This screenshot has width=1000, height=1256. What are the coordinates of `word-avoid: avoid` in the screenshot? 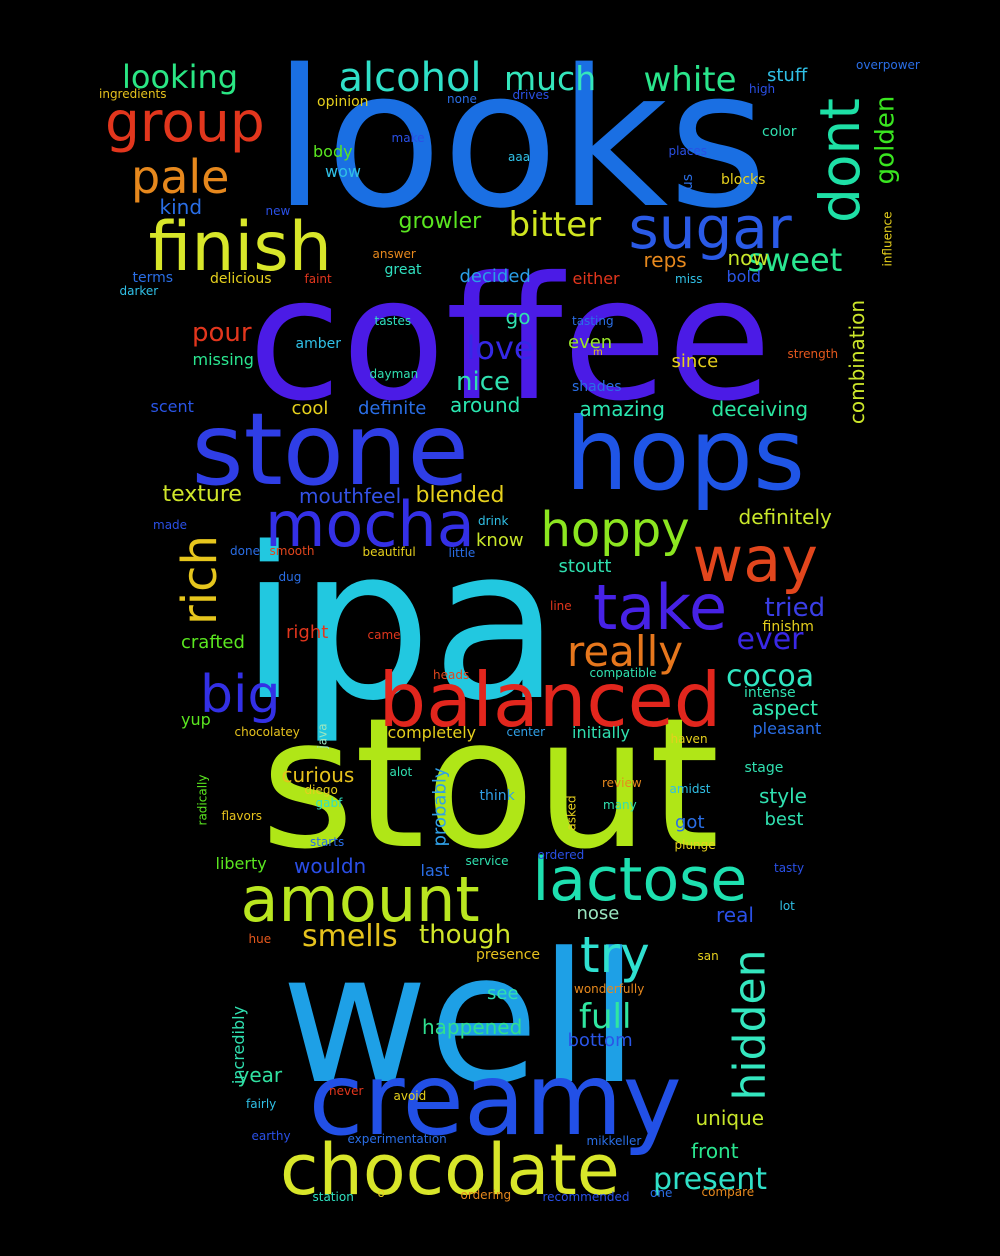 It's located at (410, 1096).